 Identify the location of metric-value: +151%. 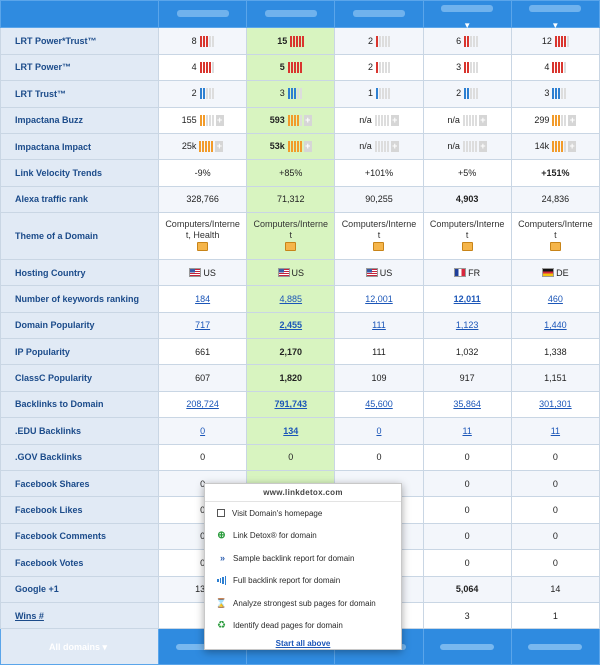
(555, 173).